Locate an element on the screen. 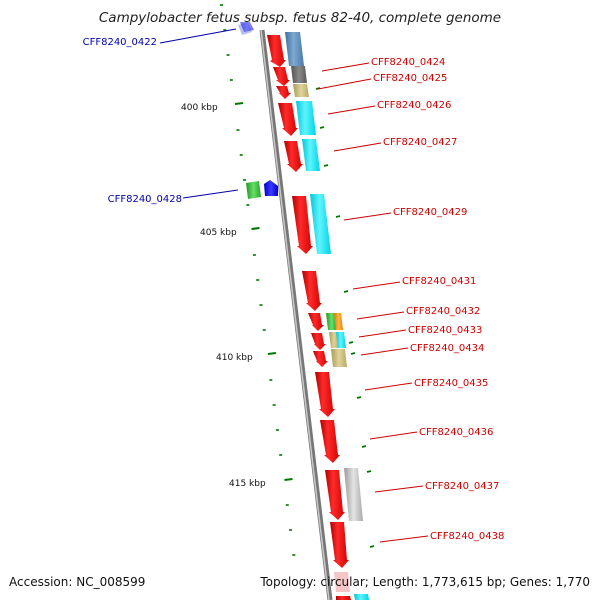  gene-label: CFF8240_0437 is located at coordinates (462, 486).